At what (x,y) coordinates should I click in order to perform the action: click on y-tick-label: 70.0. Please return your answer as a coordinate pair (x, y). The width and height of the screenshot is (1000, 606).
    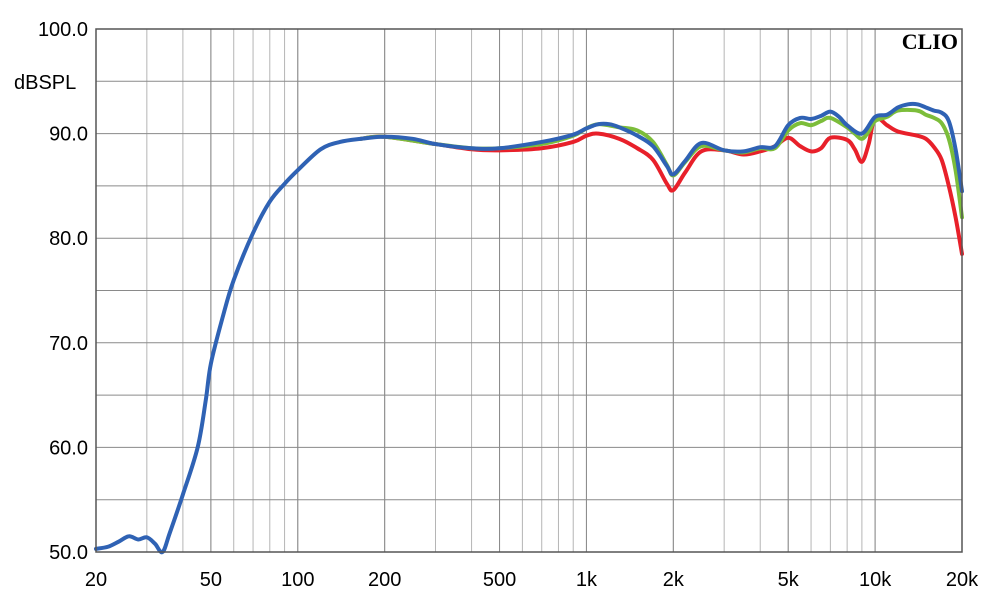
    Looking at the image, I should click on (68, 344).